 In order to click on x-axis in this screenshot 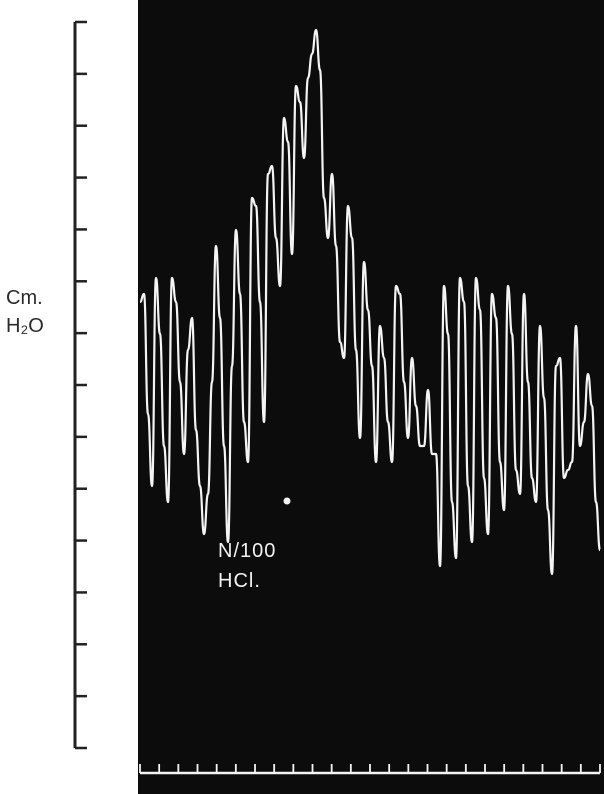, I will do `click(370, 769)`.